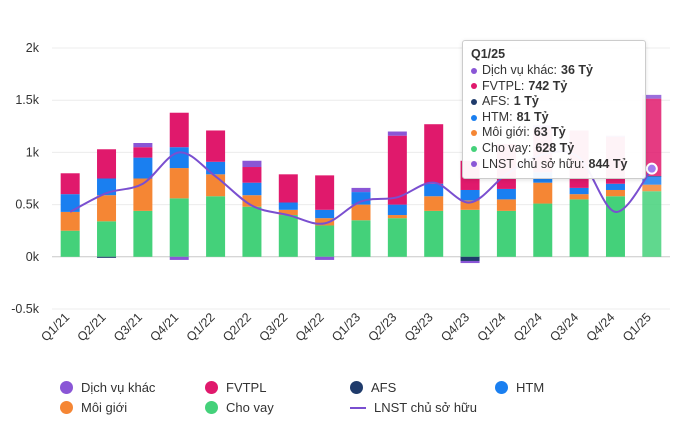  Describe the element at coordinates (27, 100) in the screenshot. I see `y-tick-label: 1.5k` at that location.